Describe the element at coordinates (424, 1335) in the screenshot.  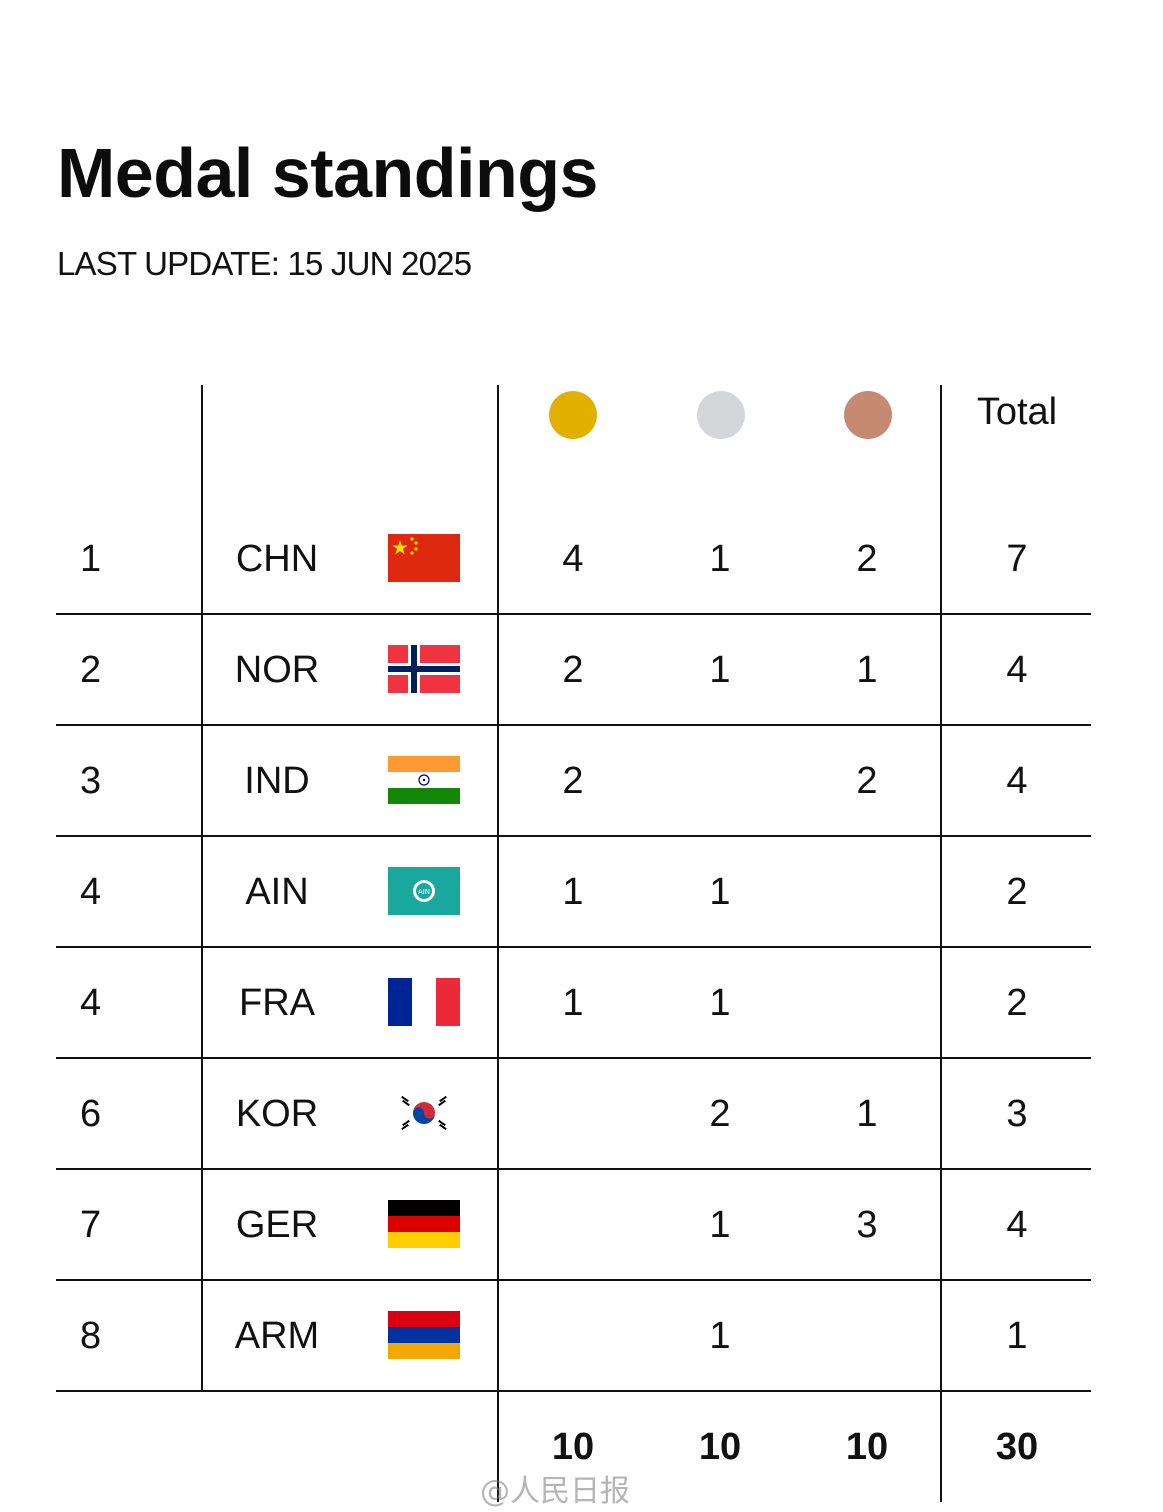
I see `armenia-flag-icon` at that location.